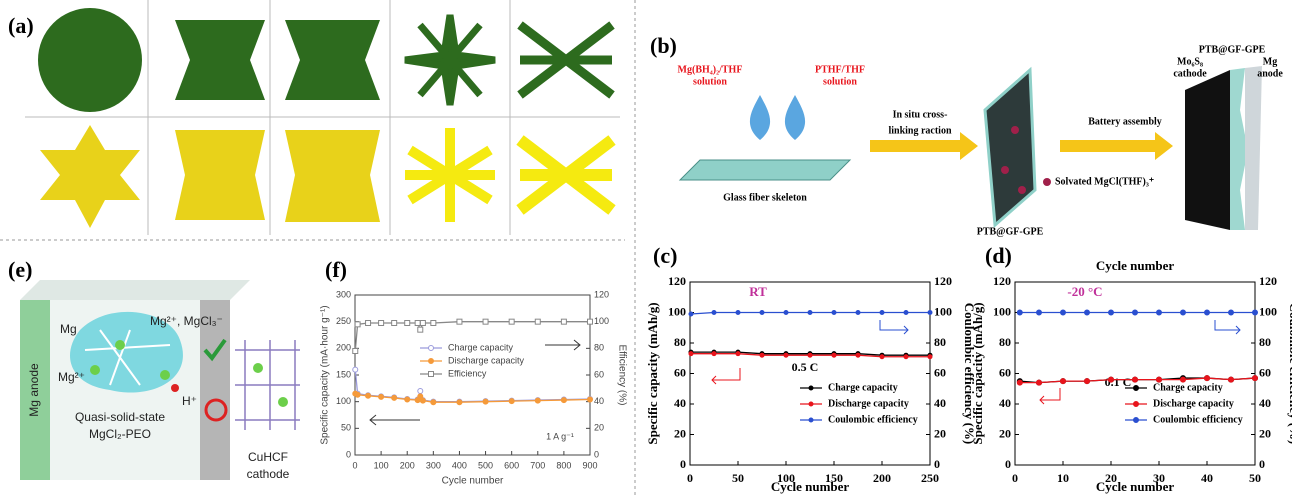 The width and height of the screenshot is (1292, 496). Describe the element at coordinates (511, 465) in the screenshot. I see `x-tick-label: 600` at that location.